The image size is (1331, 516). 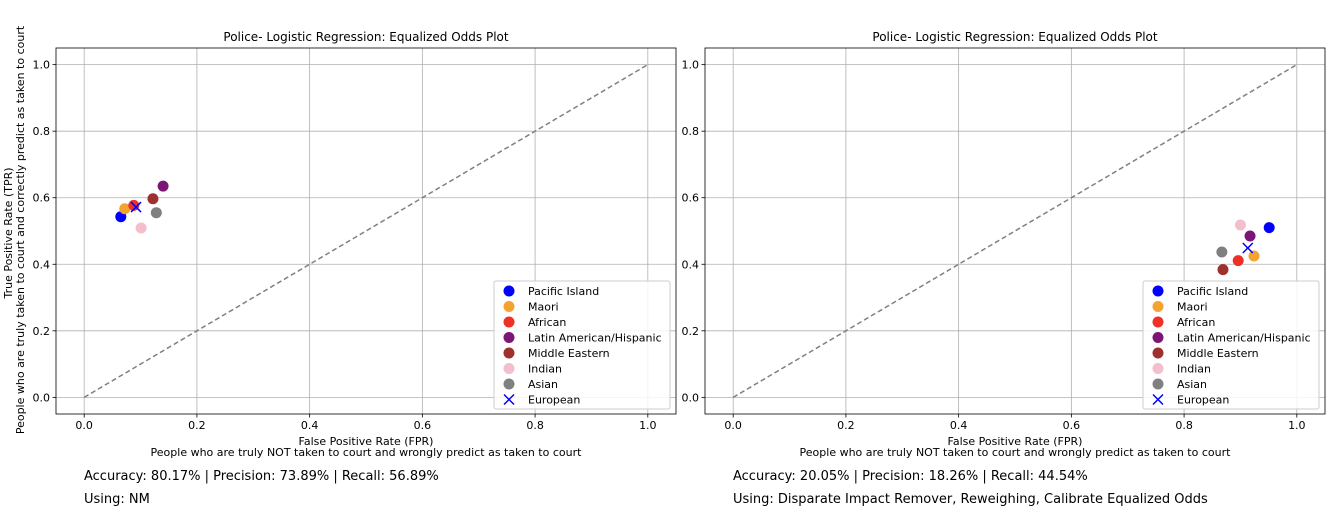 I want to click on left-using: Using: NM, so click(x=117, y=499).